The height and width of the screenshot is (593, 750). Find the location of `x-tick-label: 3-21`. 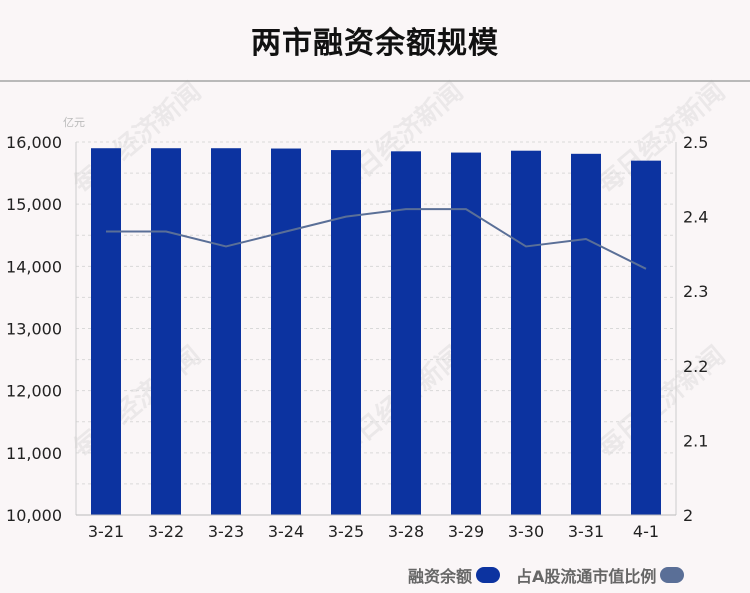

x-tick-label: 3-21 is located at coordinates (106, 531).